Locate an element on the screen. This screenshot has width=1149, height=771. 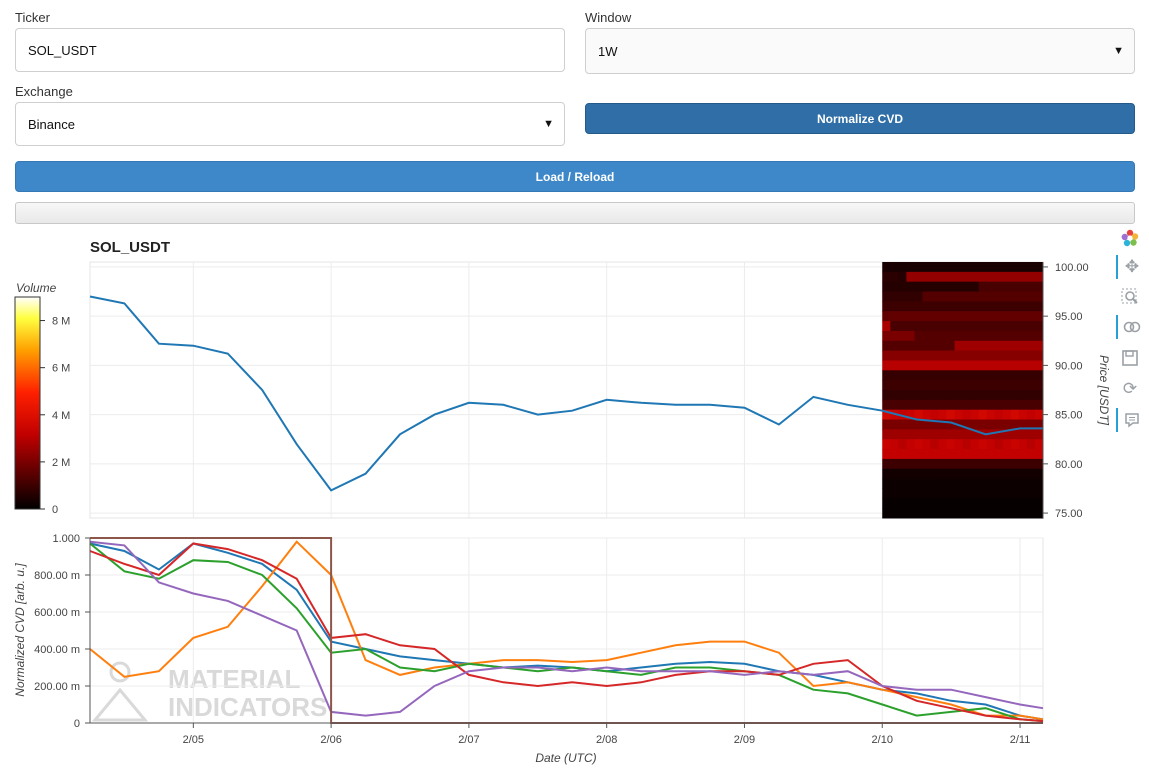
wheel-zoom-icon is located at coordinates (1131, 327).